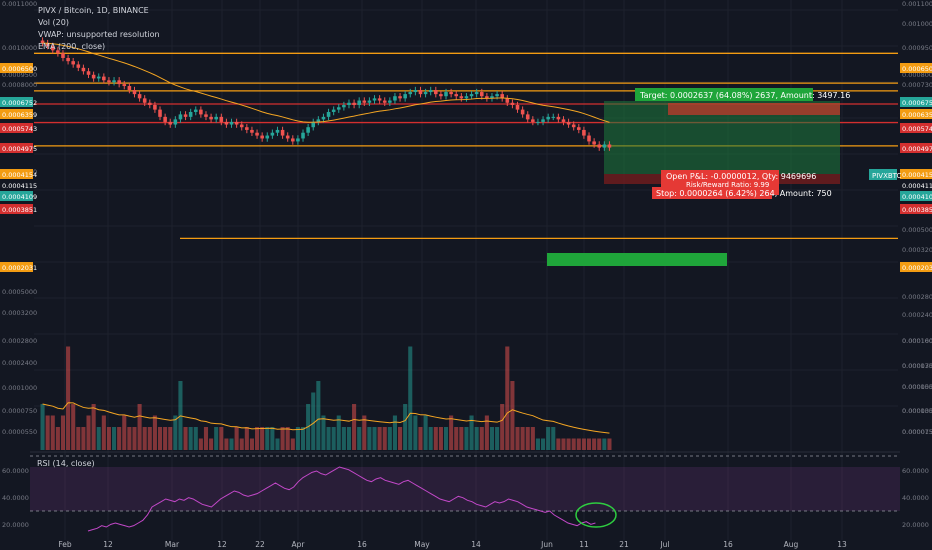  I want to click on right-price-badge-text: 0.0004109, so click(917, 197).